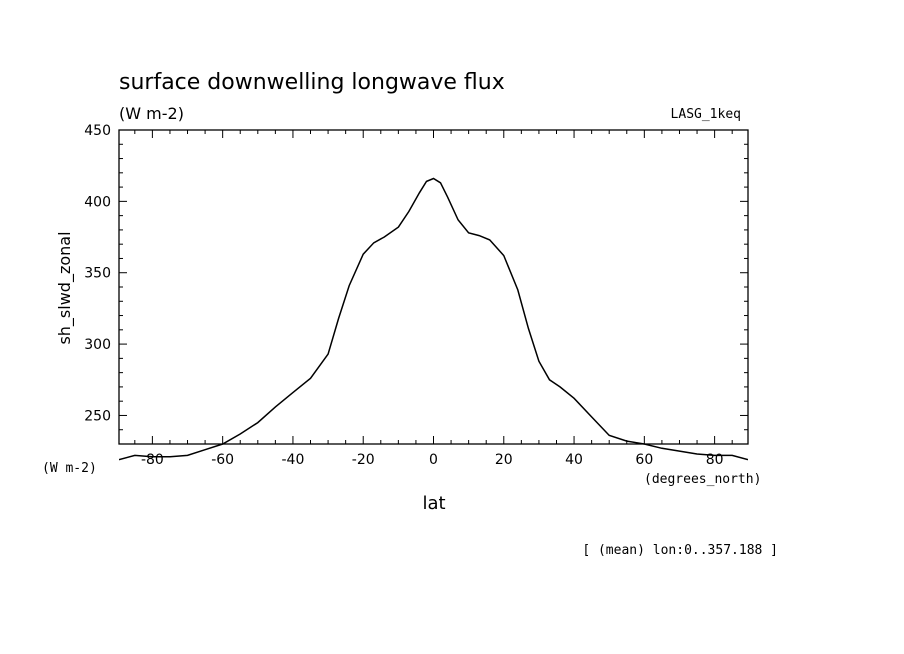  Describe the element at coordinates (644, 460) in the screenshot. I see `x-tick-label: 60` at that location.